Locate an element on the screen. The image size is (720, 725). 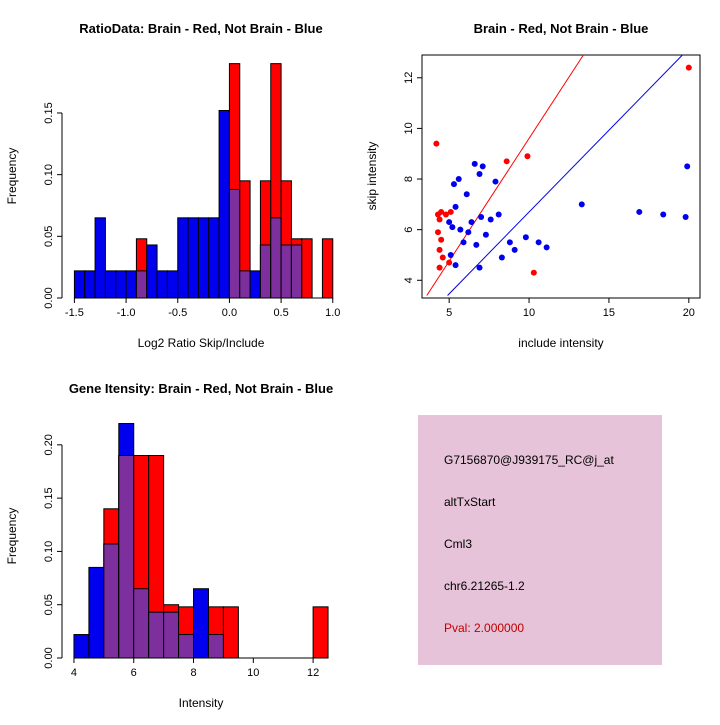
ratio-histogram-ylabel: Frequency is located at coordinates (12, 176).